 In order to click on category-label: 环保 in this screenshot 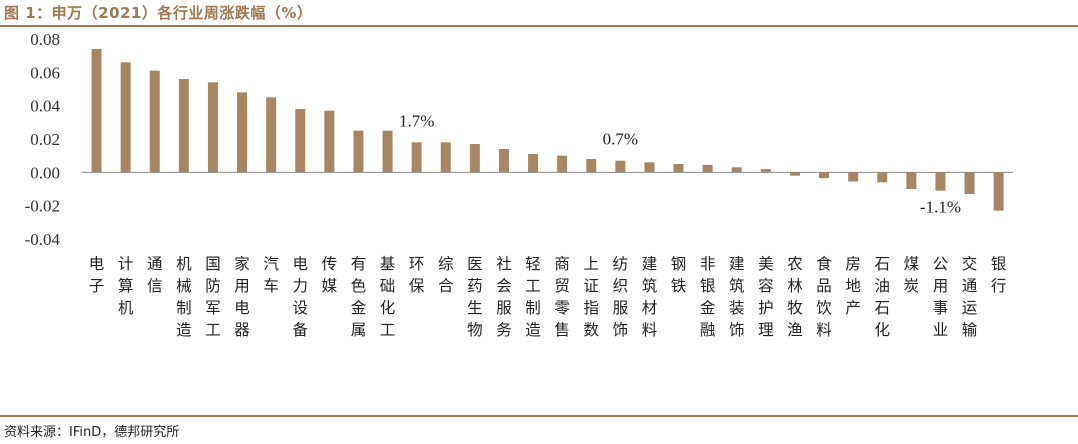, I will do `click(417, 275)`.